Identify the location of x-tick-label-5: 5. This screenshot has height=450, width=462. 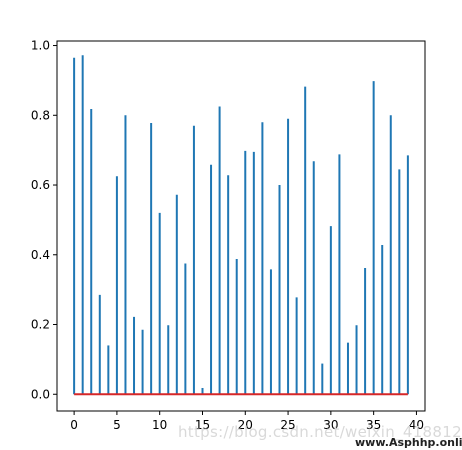
(117, 425).